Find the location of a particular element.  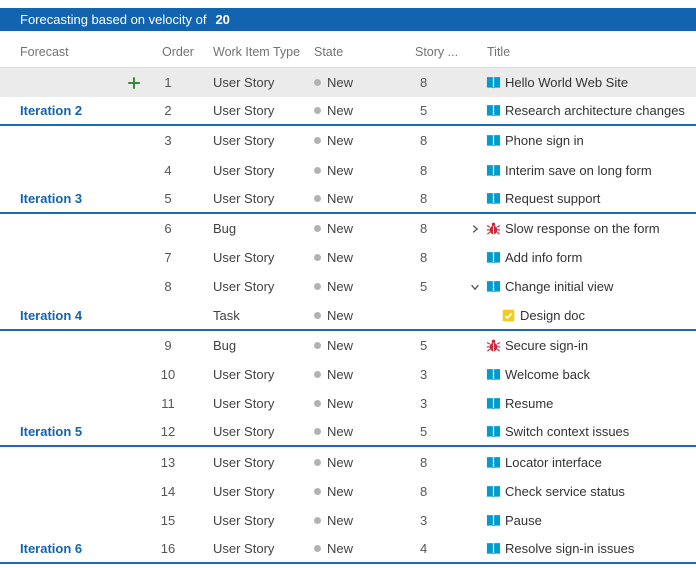

add-item-button is located at coordinates (134, 82).